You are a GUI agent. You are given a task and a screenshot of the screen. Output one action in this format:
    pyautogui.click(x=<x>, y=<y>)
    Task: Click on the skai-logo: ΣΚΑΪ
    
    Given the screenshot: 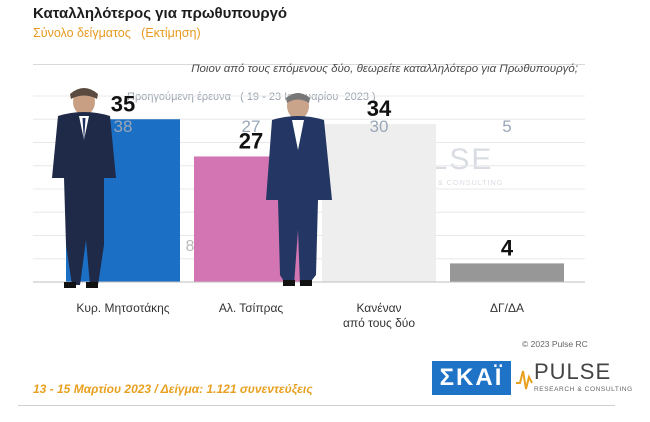 What is the action you would take?
    pyautogui.click(x=471, y=378)
    